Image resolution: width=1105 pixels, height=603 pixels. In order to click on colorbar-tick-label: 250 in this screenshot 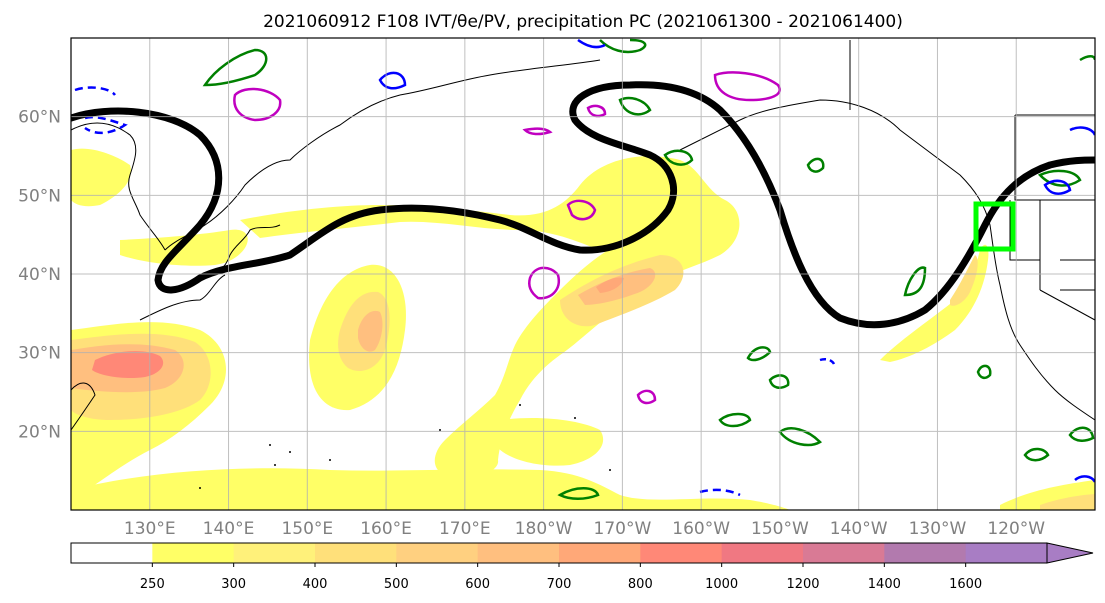, I will do `click(152, 584)`.